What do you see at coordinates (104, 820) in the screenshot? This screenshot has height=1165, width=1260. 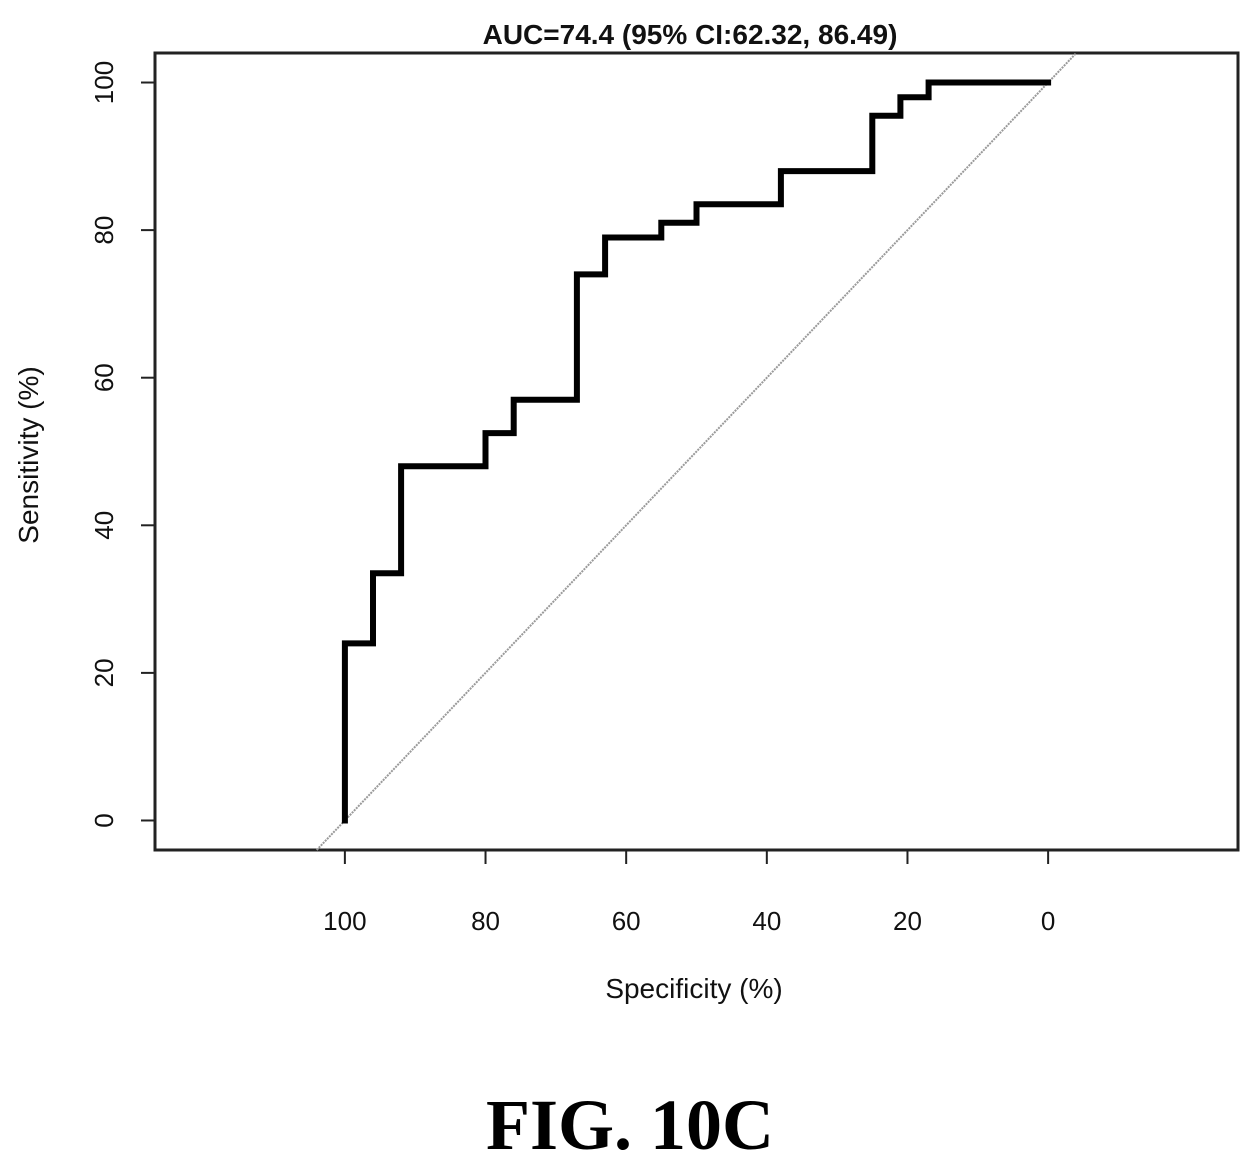 I see `y-tick-label: 0` at bounding box center [104, 820].